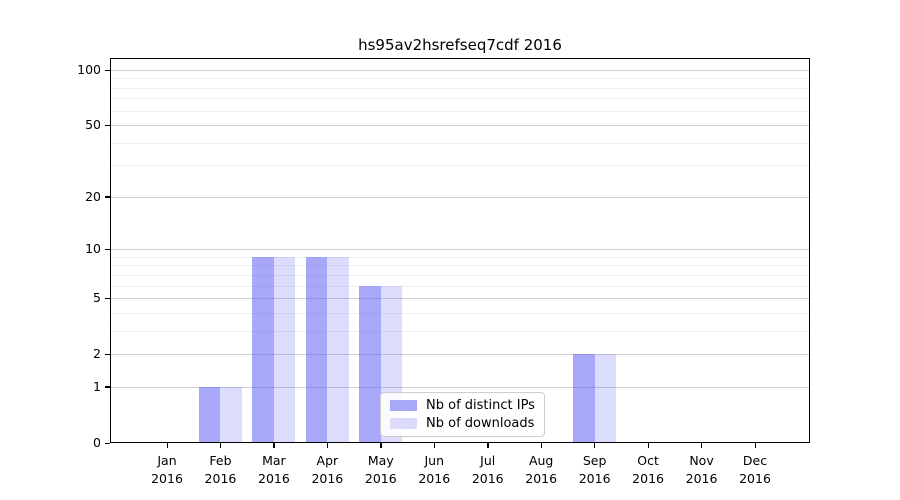 Image resolution: width=900 pixels, height=500 pixels. I want to click on y-tick-label: 10, so click(93, 249).